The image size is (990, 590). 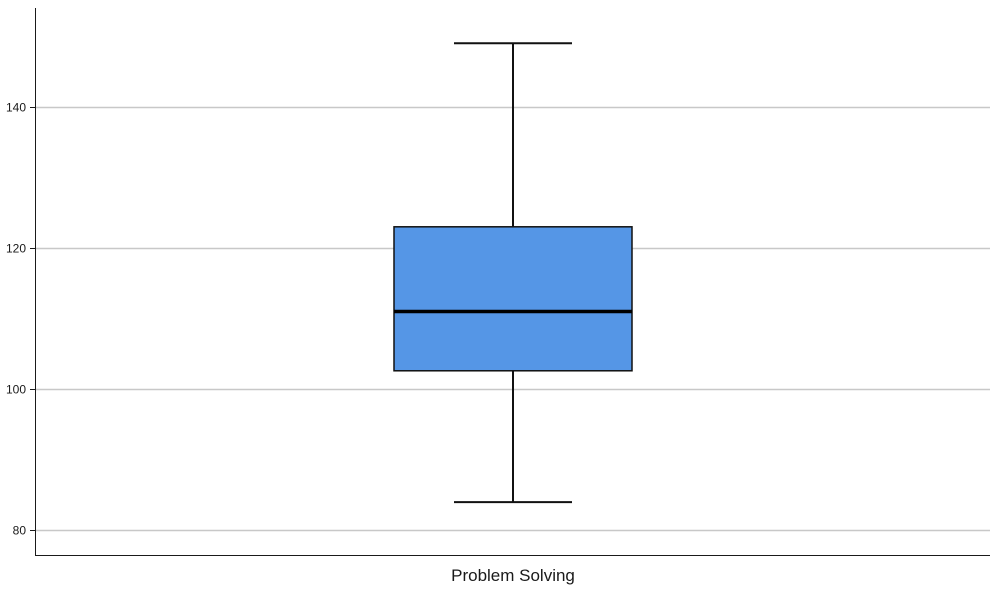 I want to click on y-tick-label: 80, so click(x=20, y=531).